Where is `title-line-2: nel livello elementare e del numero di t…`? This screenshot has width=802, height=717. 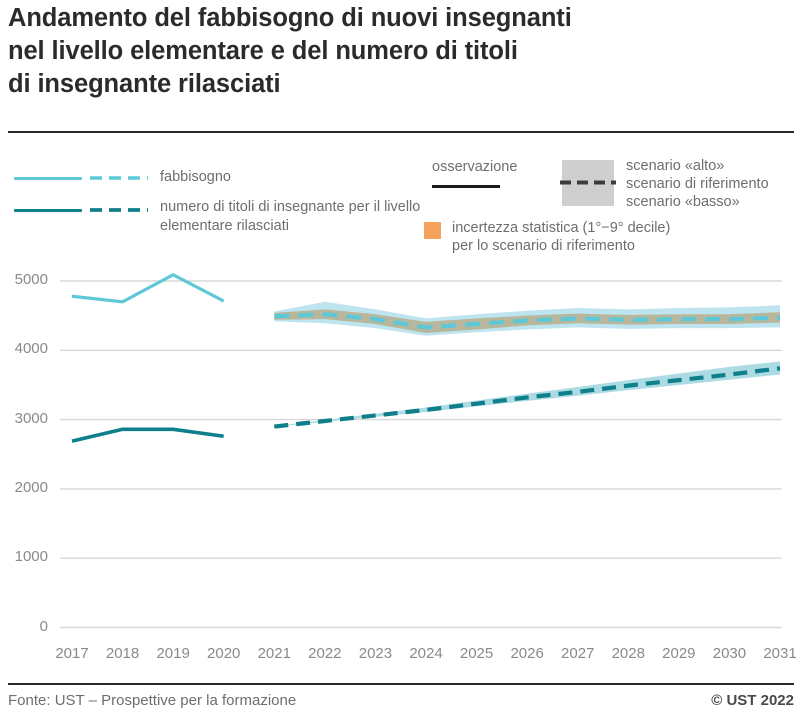
title-line-2: nel livello elementare e del numero di t… is located at coordinates (263, 51).